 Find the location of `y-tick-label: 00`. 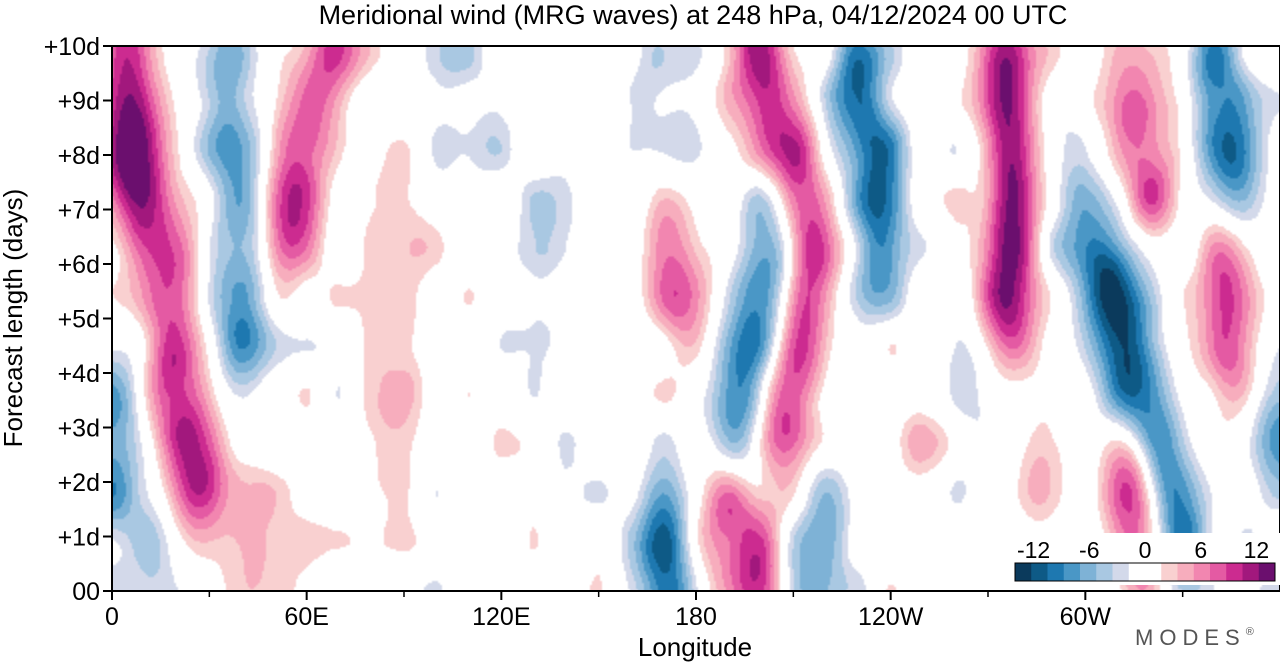

y-tick-label: 00 is located at coordinates (86, 592).